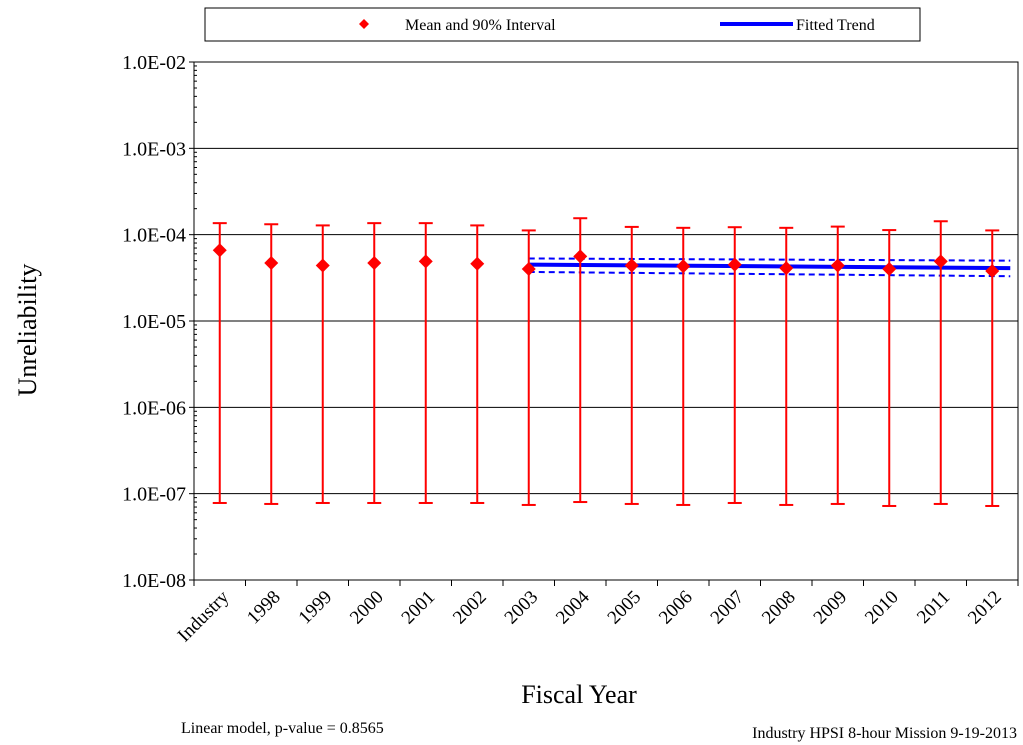 The image size is (1023, 745). I want to click on y-tick-label: 1.0E-04, so click(154, 236).